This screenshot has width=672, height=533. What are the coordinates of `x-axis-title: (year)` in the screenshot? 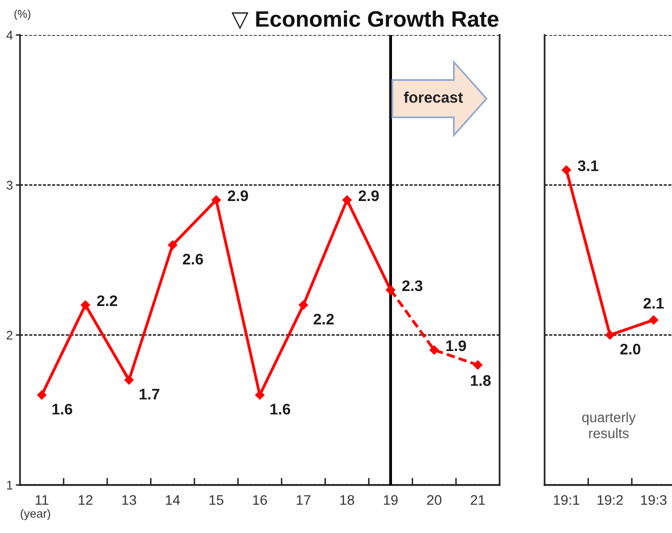 It's located at (35, 514).